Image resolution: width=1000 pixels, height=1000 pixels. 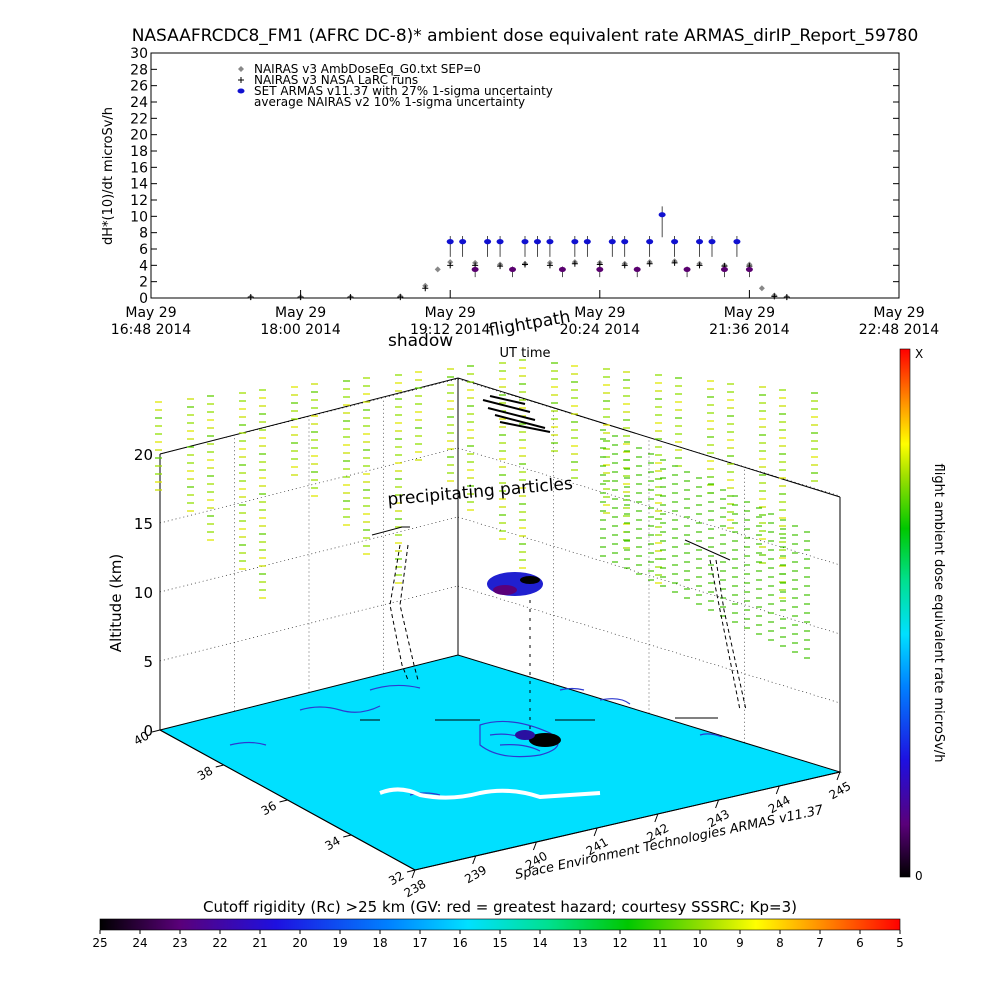 I want to click on x-tick-label: 21:36 2014, so click(x=749, y=330).